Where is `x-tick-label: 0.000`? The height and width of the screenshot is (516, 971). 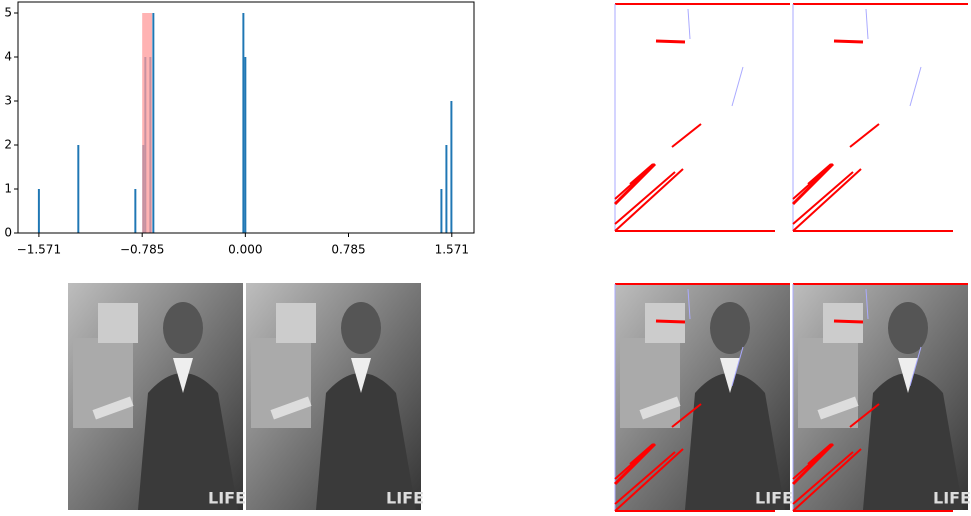 x-tick-label: 0.000 is located at coordinates (245, 250).